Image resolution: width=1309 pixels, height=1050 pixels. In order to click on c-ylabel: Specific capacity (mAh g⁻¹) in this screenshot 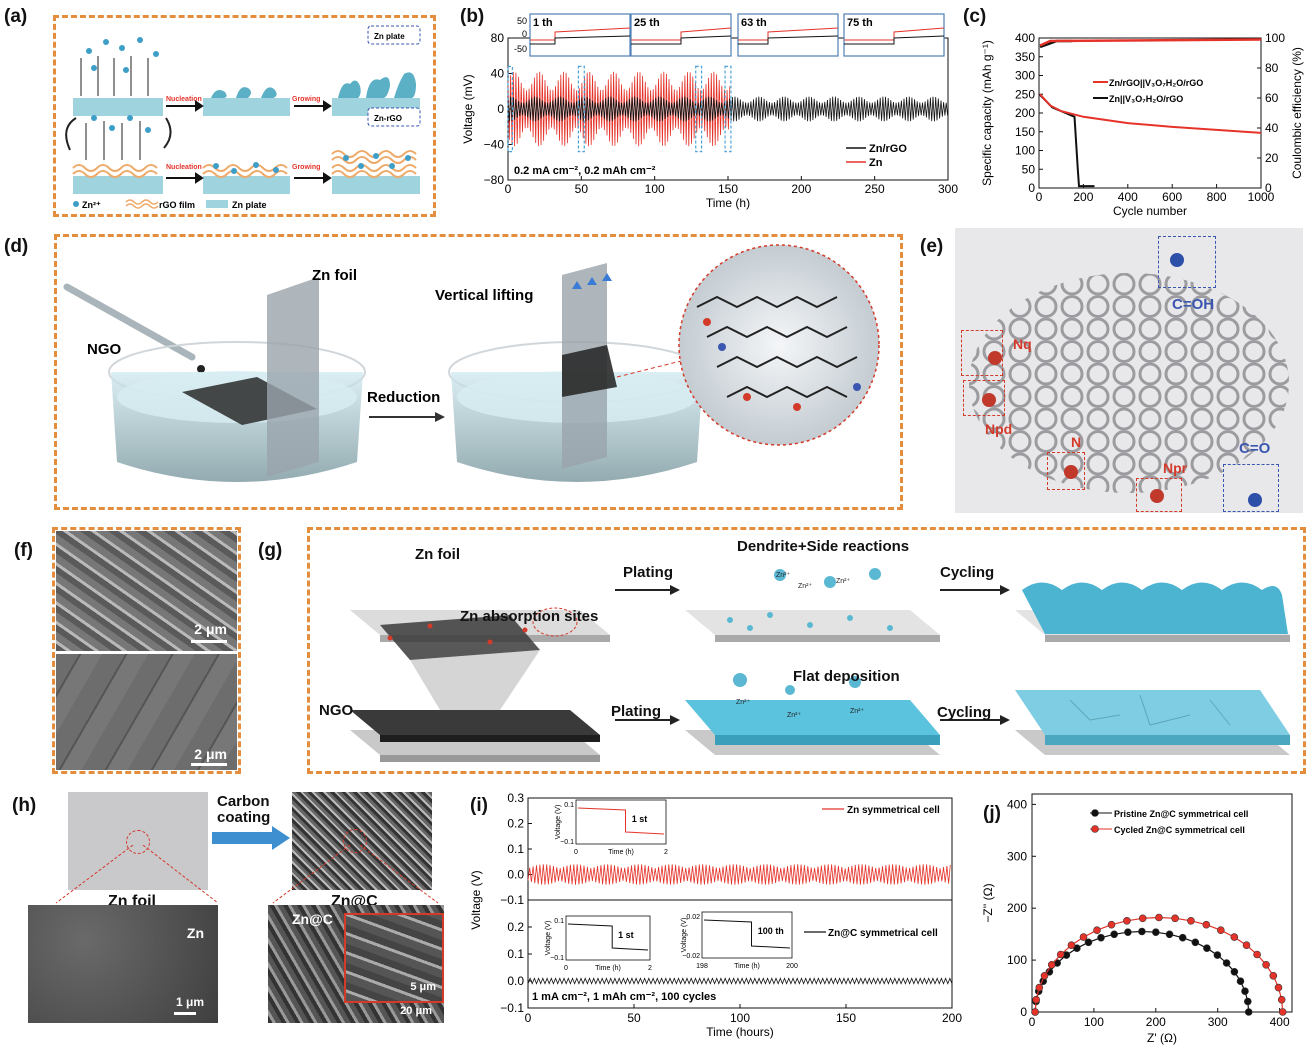, I will do `click(987, 113)`.